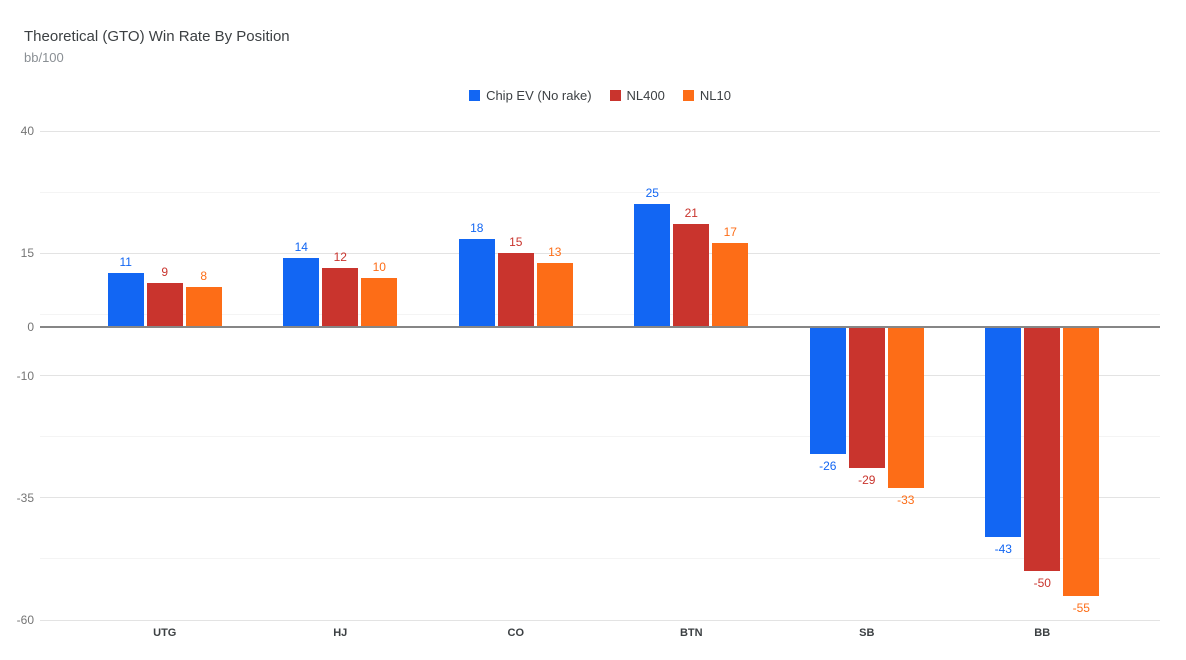  Describe the element at coordinates (25, 375) in the screenshot. I see `y-tick-label: -10` at that location.